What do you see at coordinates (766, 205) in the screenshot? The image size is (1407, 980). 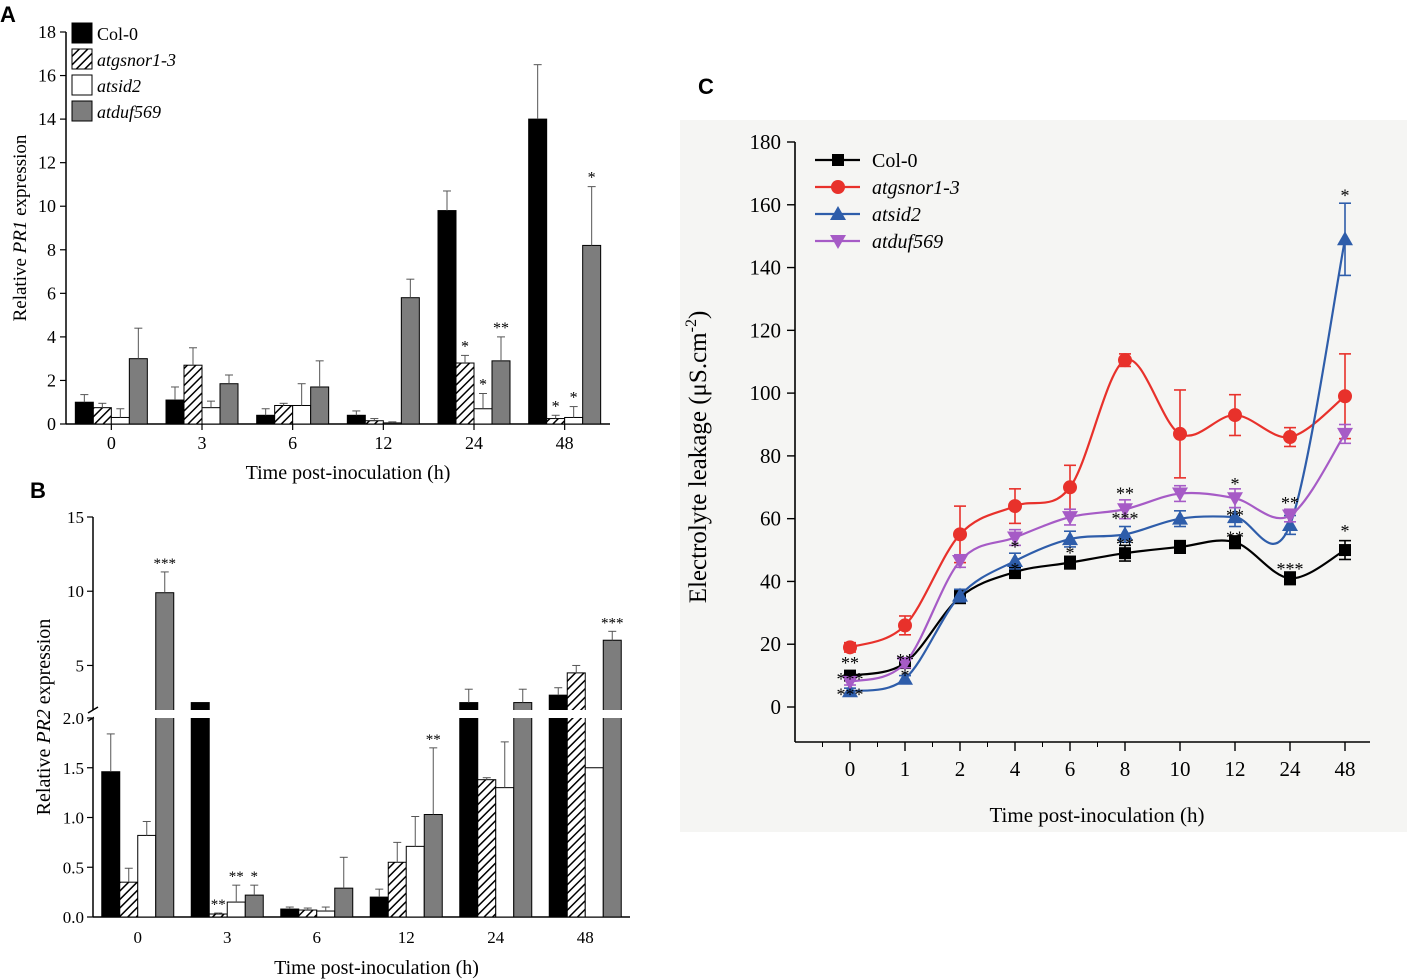 I see `c-y-tick-label: 160` at bounding box center [766, 205].